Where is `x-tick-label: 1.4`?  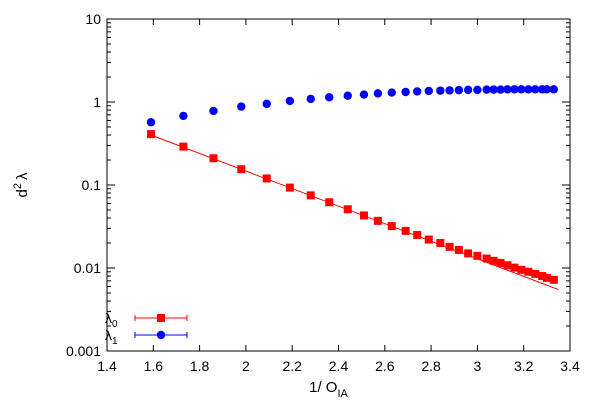
x-tick-label: 1.4 is located at coordinates (107, 366).